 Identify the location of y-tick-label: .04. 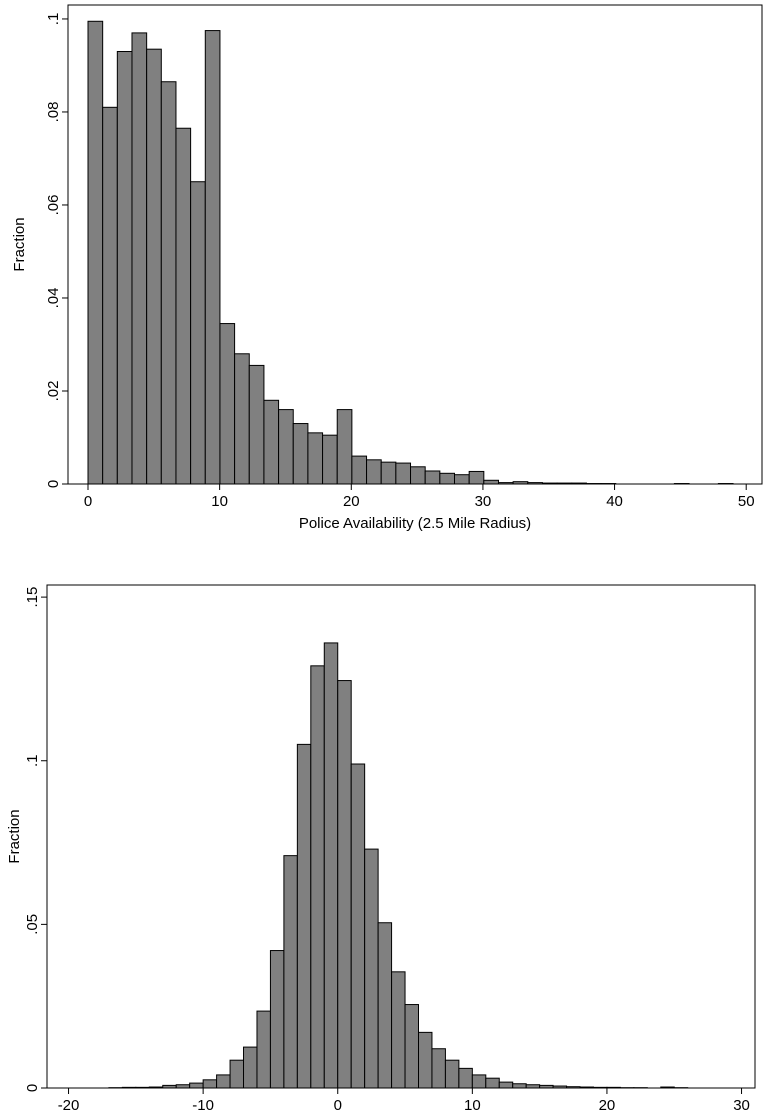
(53, 298).